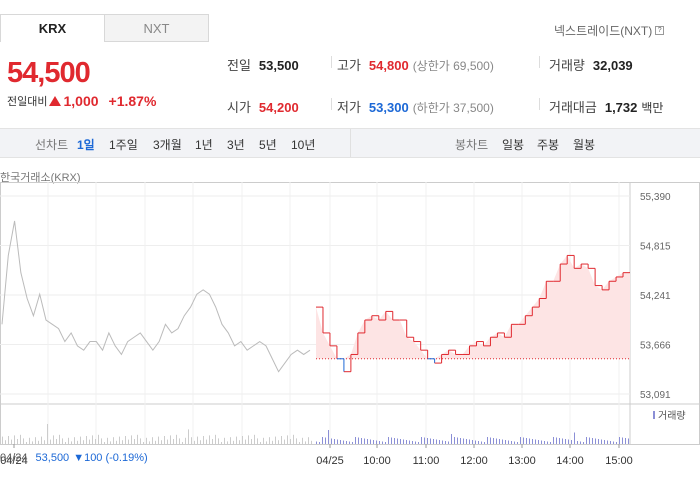 This screenshot has height=490, width=700. Describe the element at coordinates (548, 145) in the screenshot. I see `candle-weekly: 주봉` at that location.